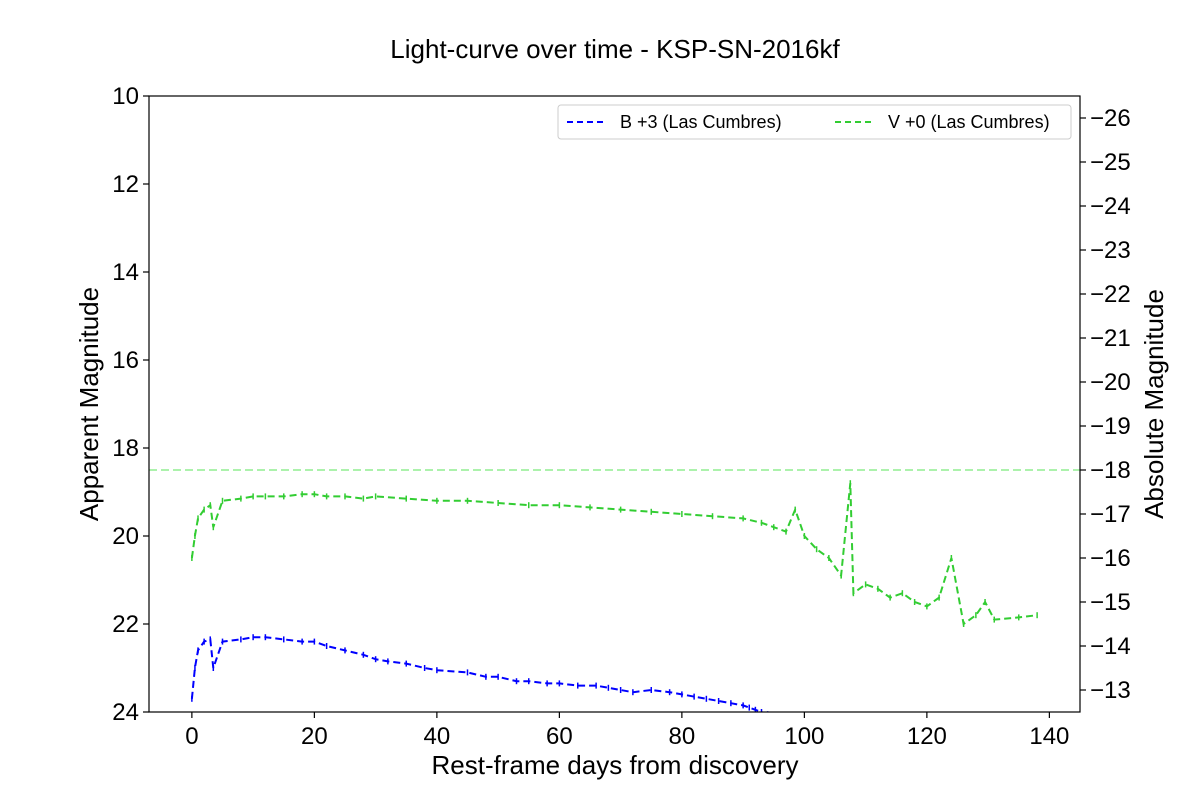 This screenshot has width=1200, height=800. Describe the element at coordinates (615, 49) in the screenshot. I see `chart-title: Light-curve over time - KSP-SN-2016kf` at that location.